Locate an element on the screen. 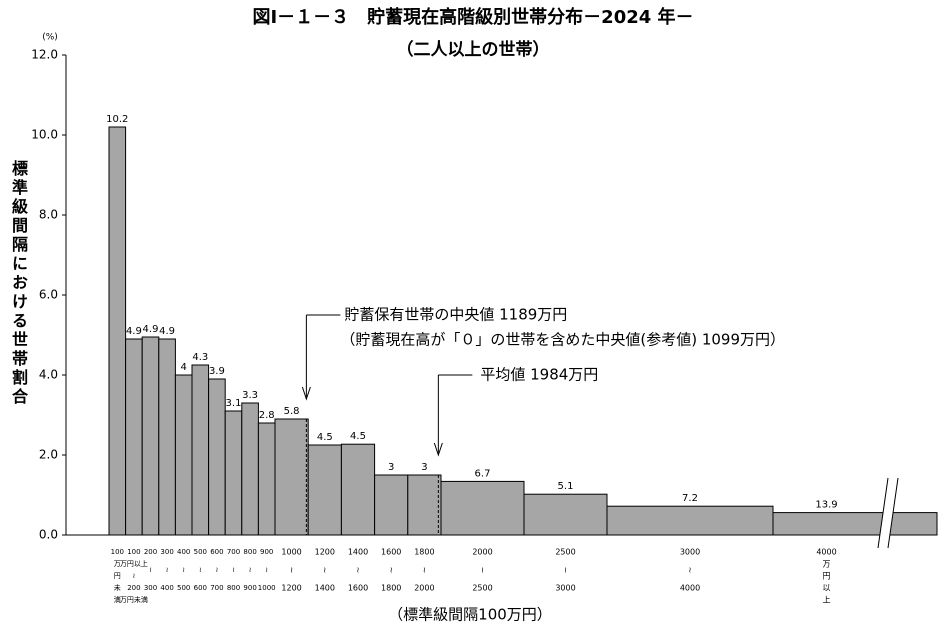 The image size is (946, 627). x-tick-label: 万円以上 is located at coordinates (134, 563).